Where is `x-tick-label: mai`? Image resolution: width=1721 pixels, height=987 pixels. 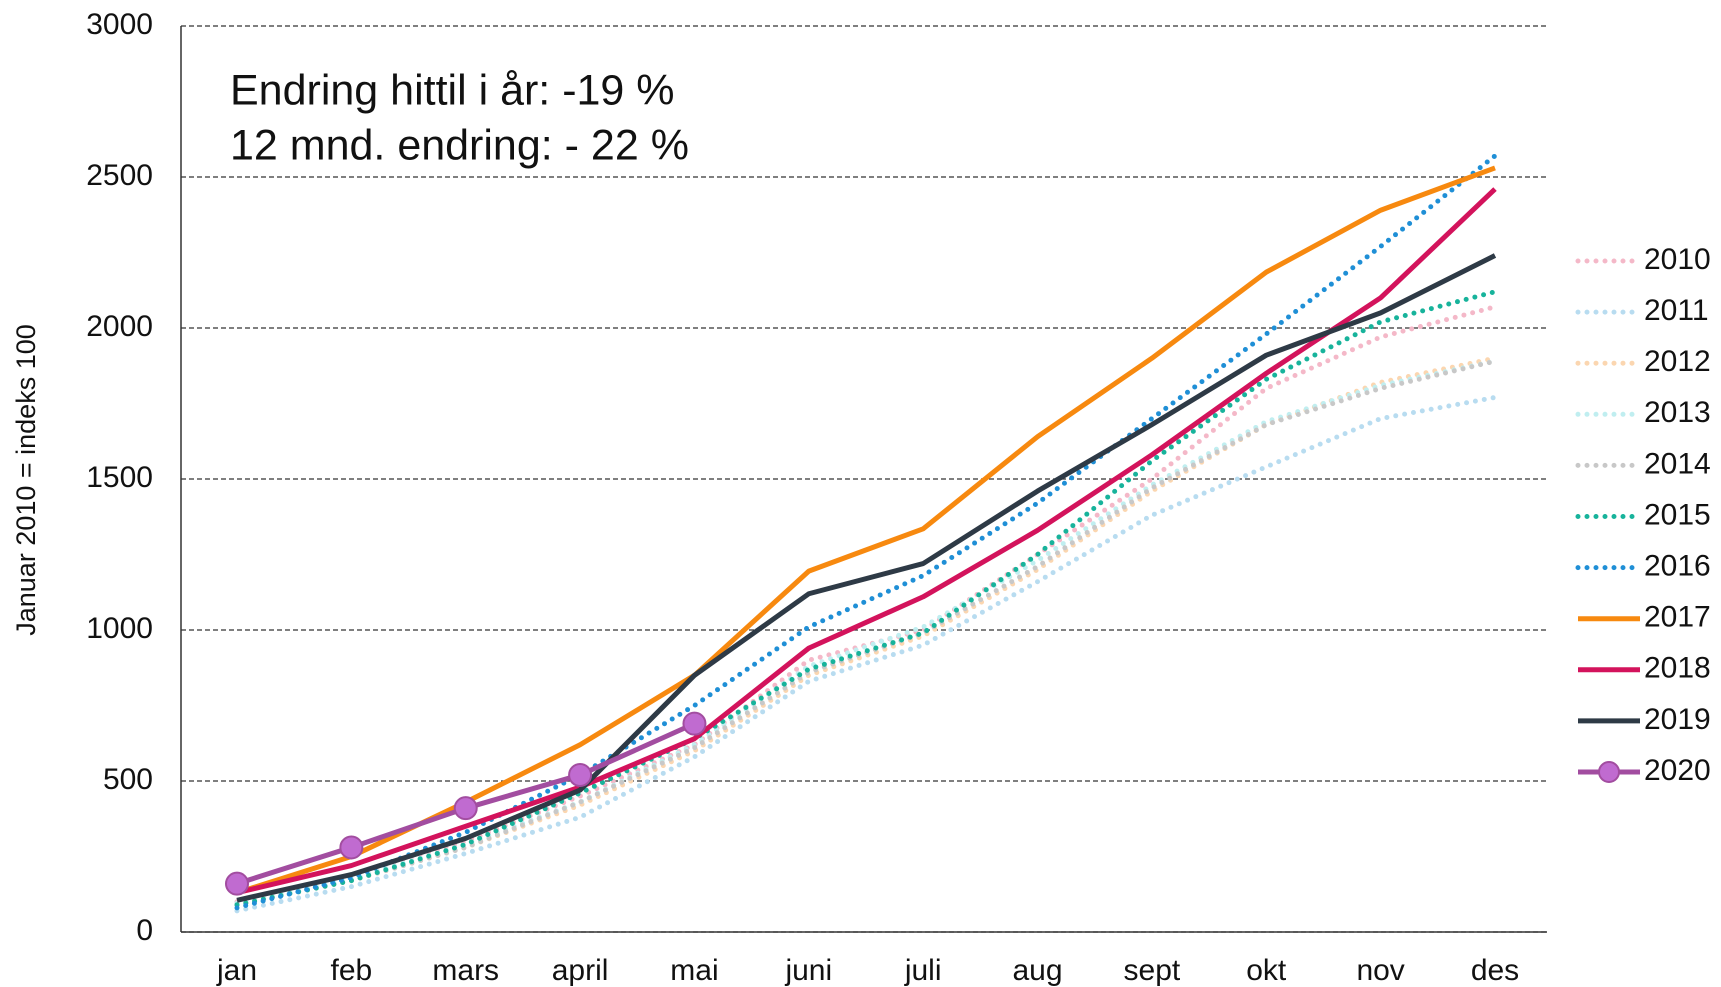
x-tick-label: mai is located at coordinates (694, 970).